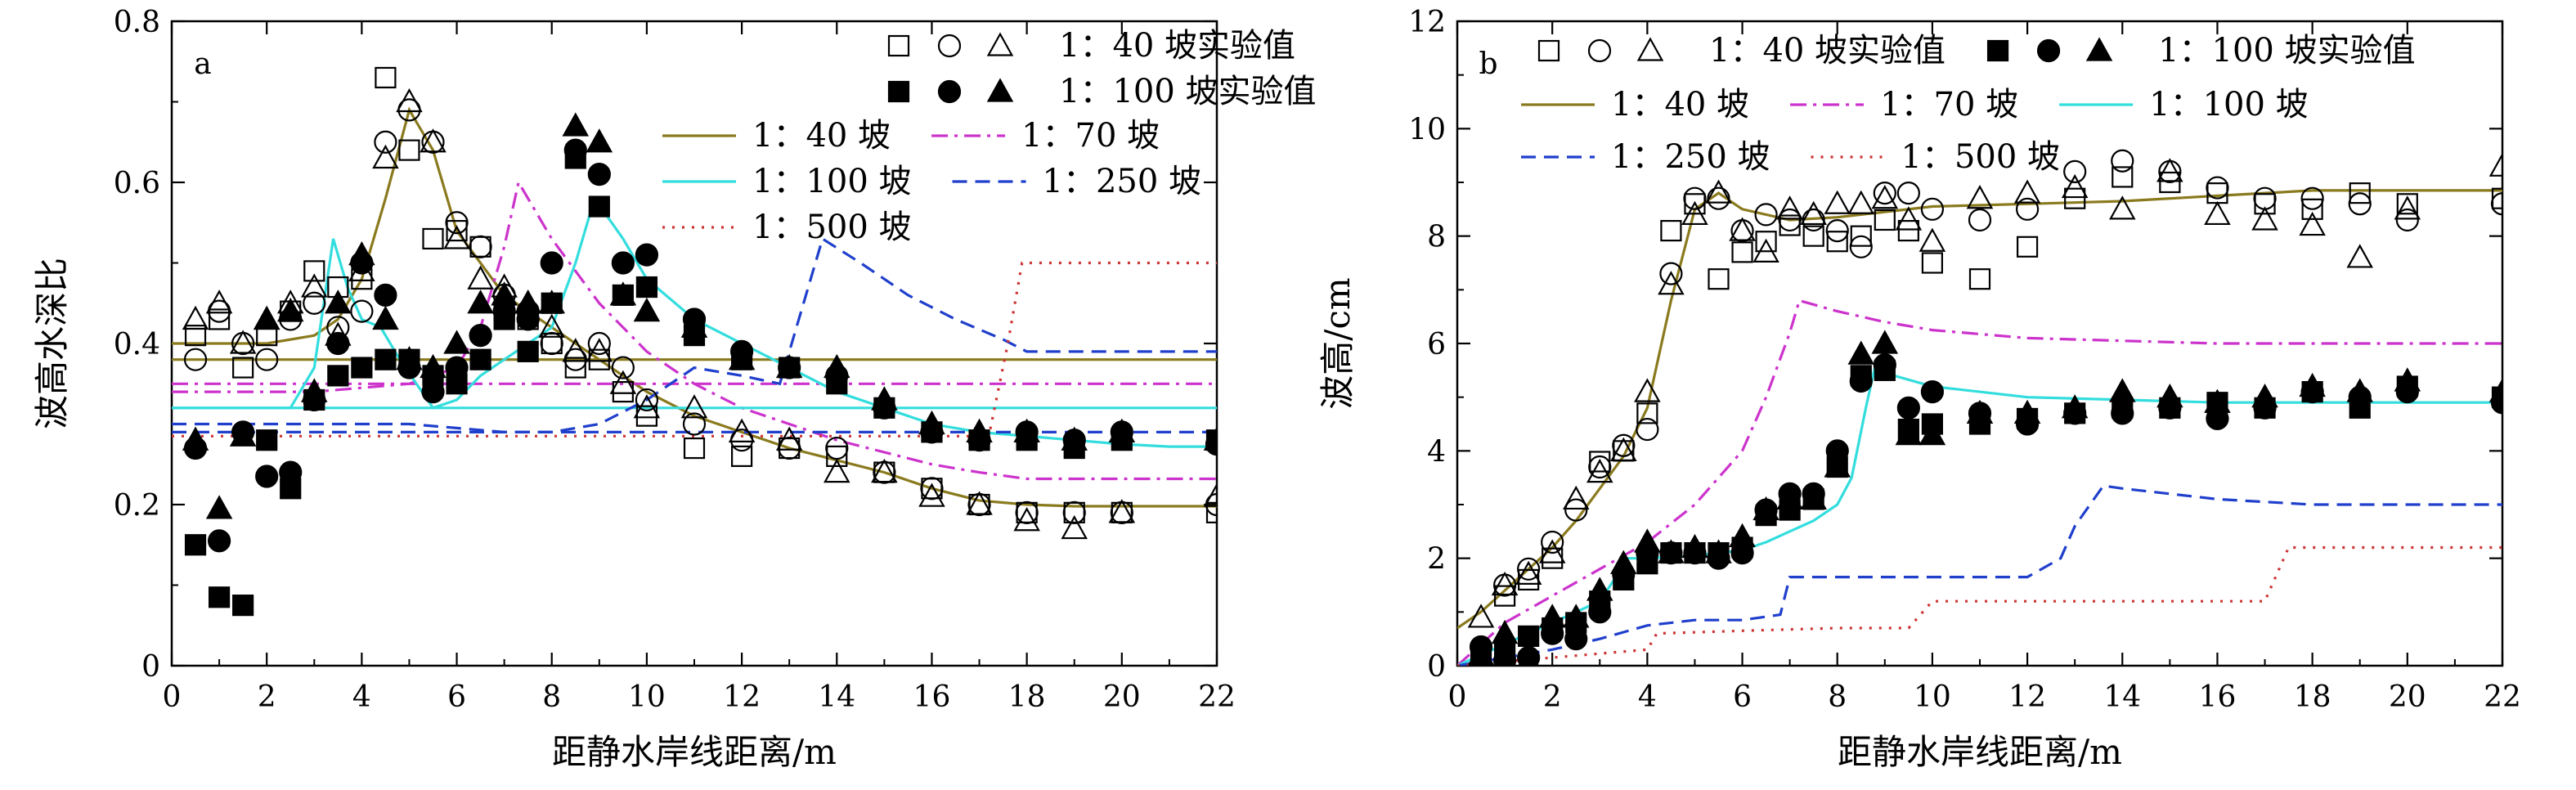  I want to click on legend-marker-filled-square, so click(898, 91).